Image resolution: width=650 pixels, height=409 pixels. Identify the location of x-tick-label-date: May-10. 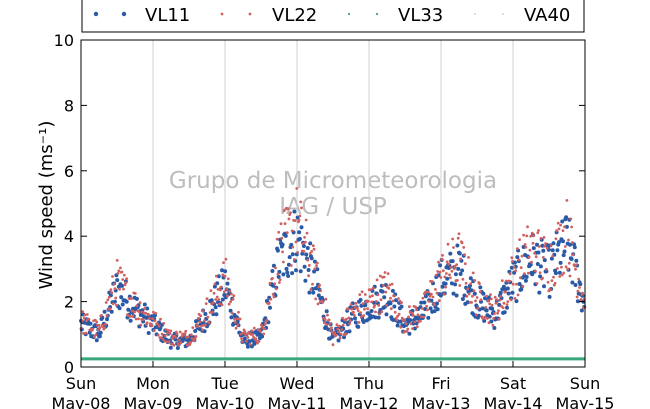
(225, 401).